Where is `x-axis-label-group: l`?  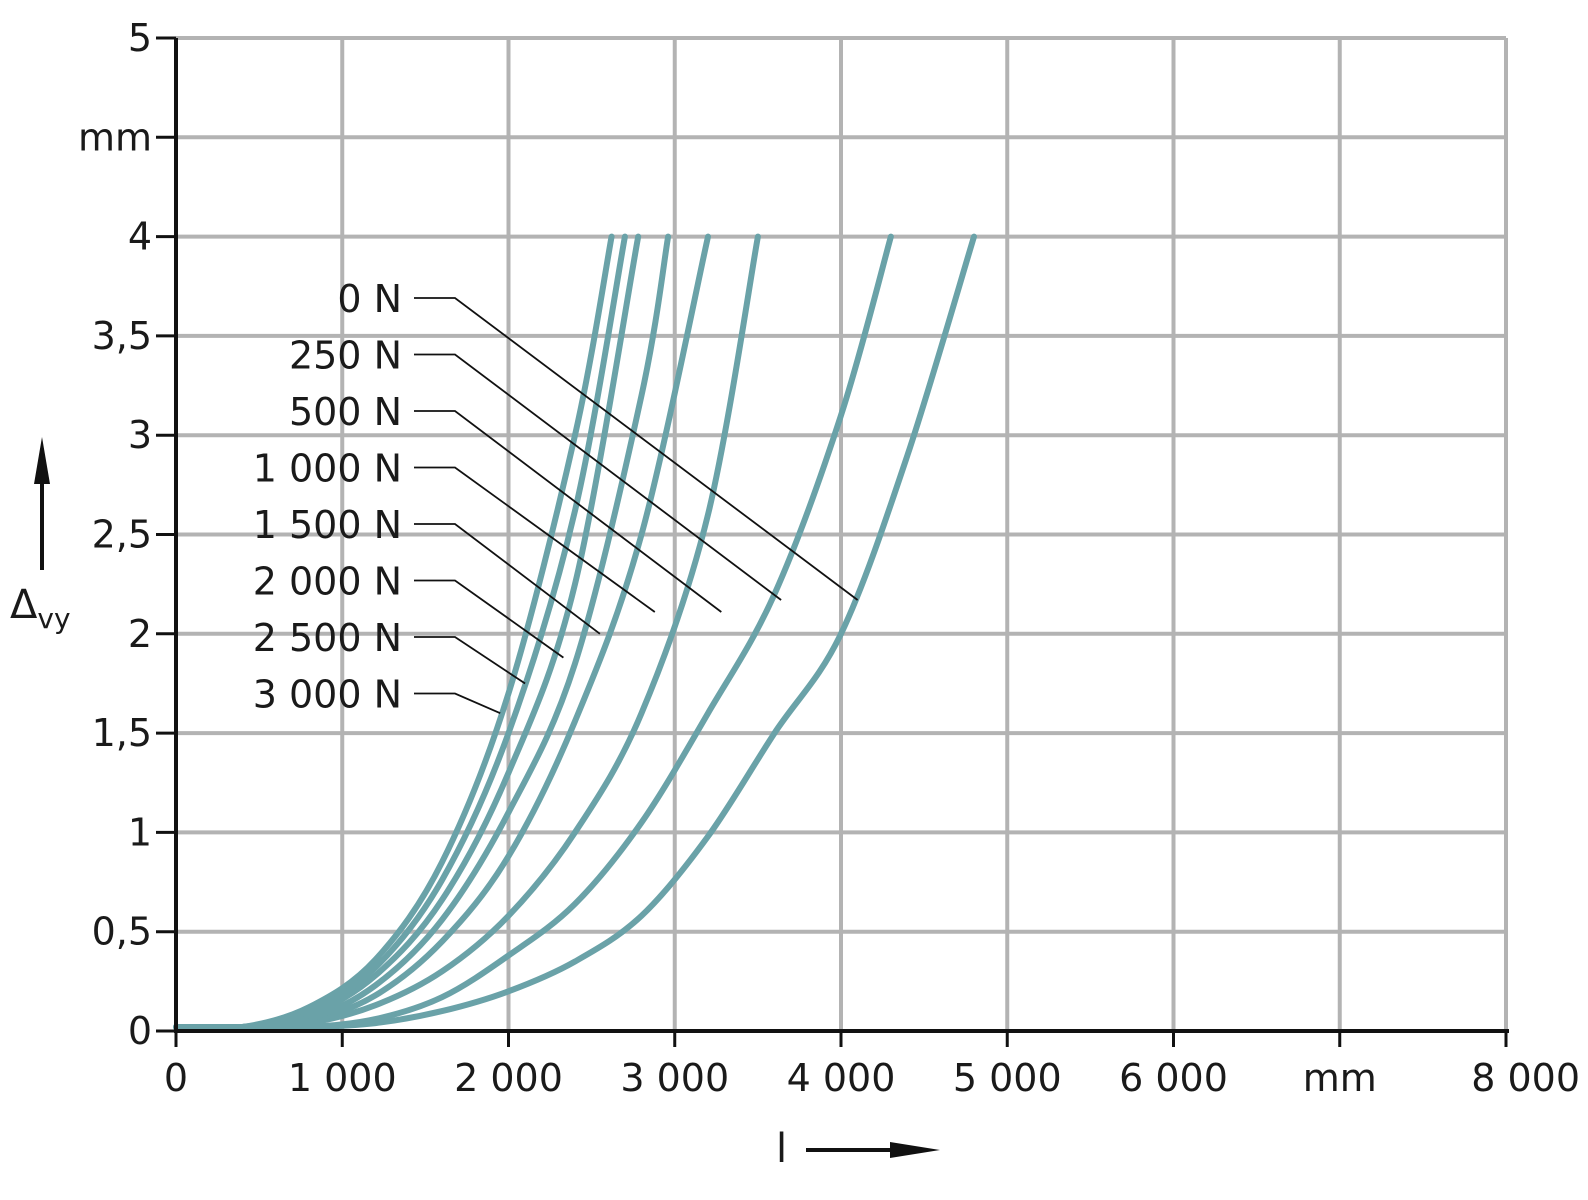 x-axis-label-group: l is located at coordinates (858, 1149).